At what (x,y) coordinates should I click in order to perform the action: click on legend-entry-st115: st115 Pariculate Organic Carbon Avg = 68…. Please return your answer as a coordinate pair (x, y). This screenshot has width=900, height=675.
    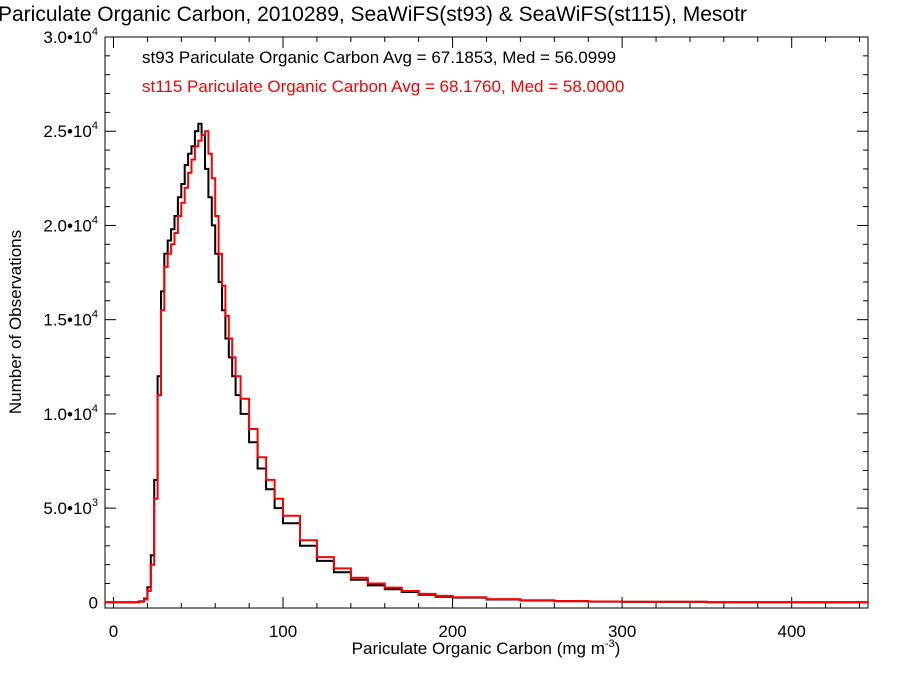
    Looking at the image, I should click on (383, 86).